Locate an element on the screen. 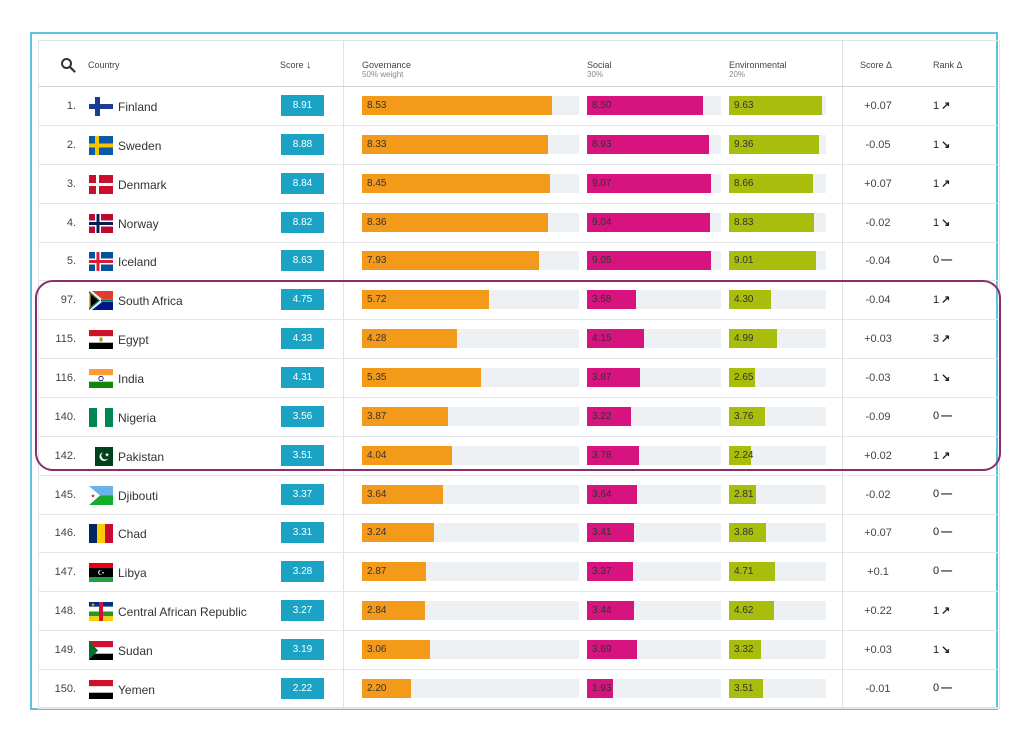  table-row: 150. Yemen 2.22 2.20 1.93 3.51 -0.01 0— is located at coordinates (519, 689).